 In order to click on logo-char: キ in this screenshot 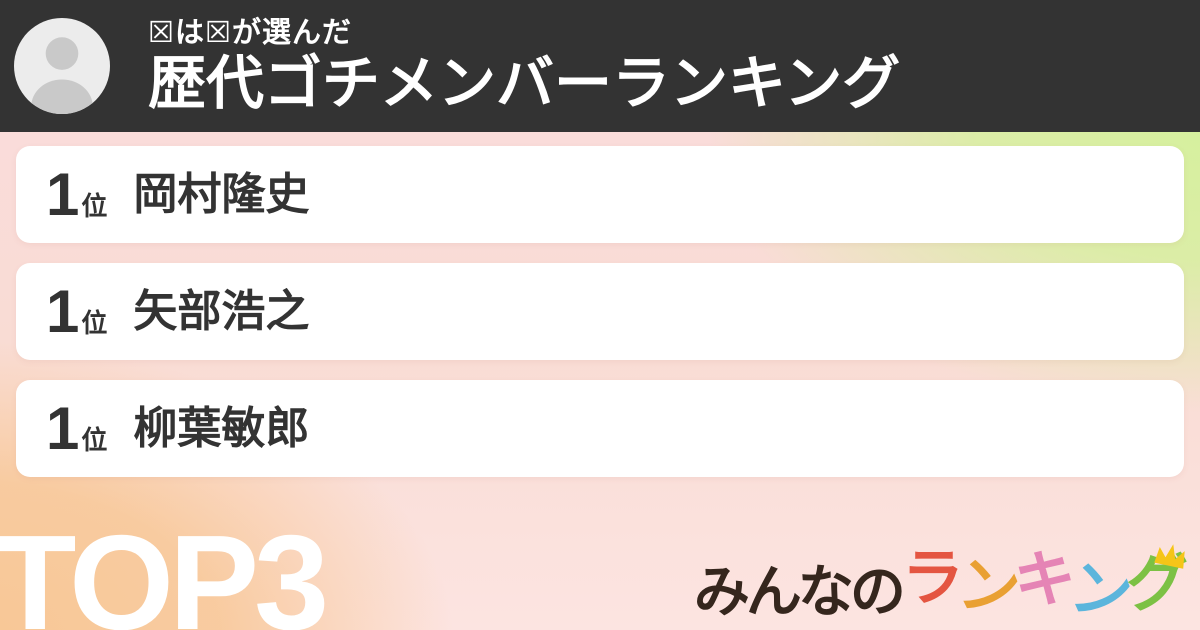, I will do `click(1042, 580)`.